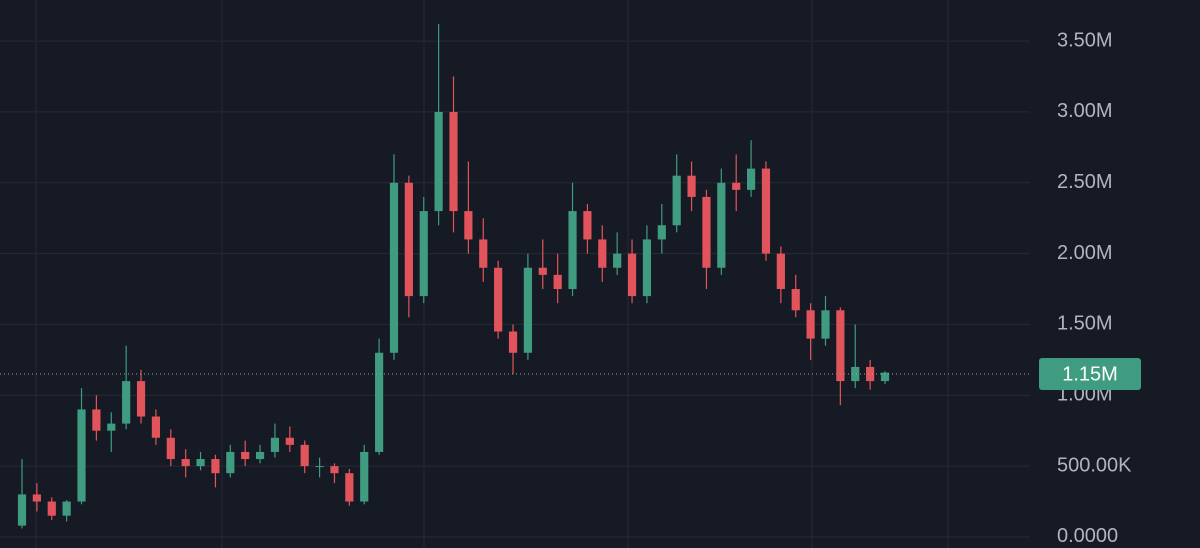  I want to click on y-tick-label: 0.0000, so click(1087, 536).